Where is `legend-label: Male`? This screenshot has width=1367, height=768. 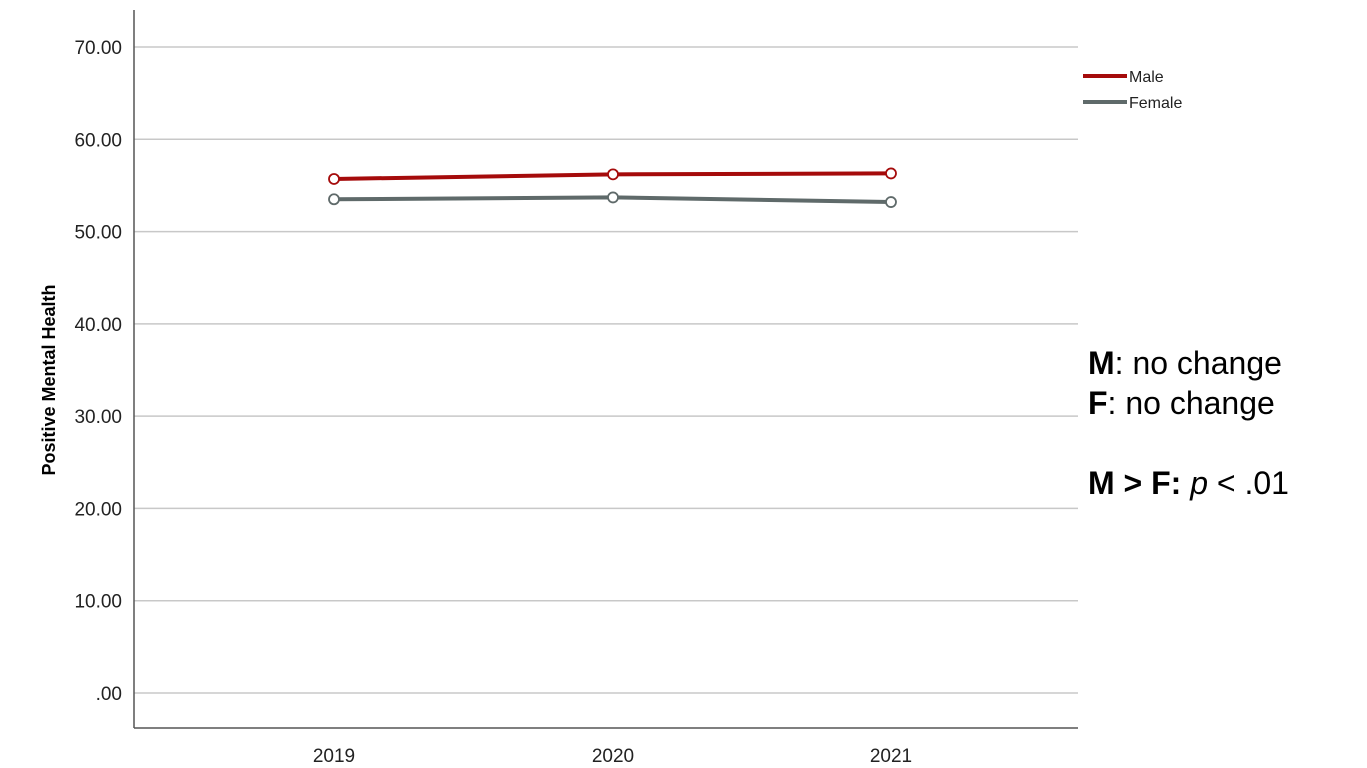 legend-label: Male is located at coordinates (1146, 77).